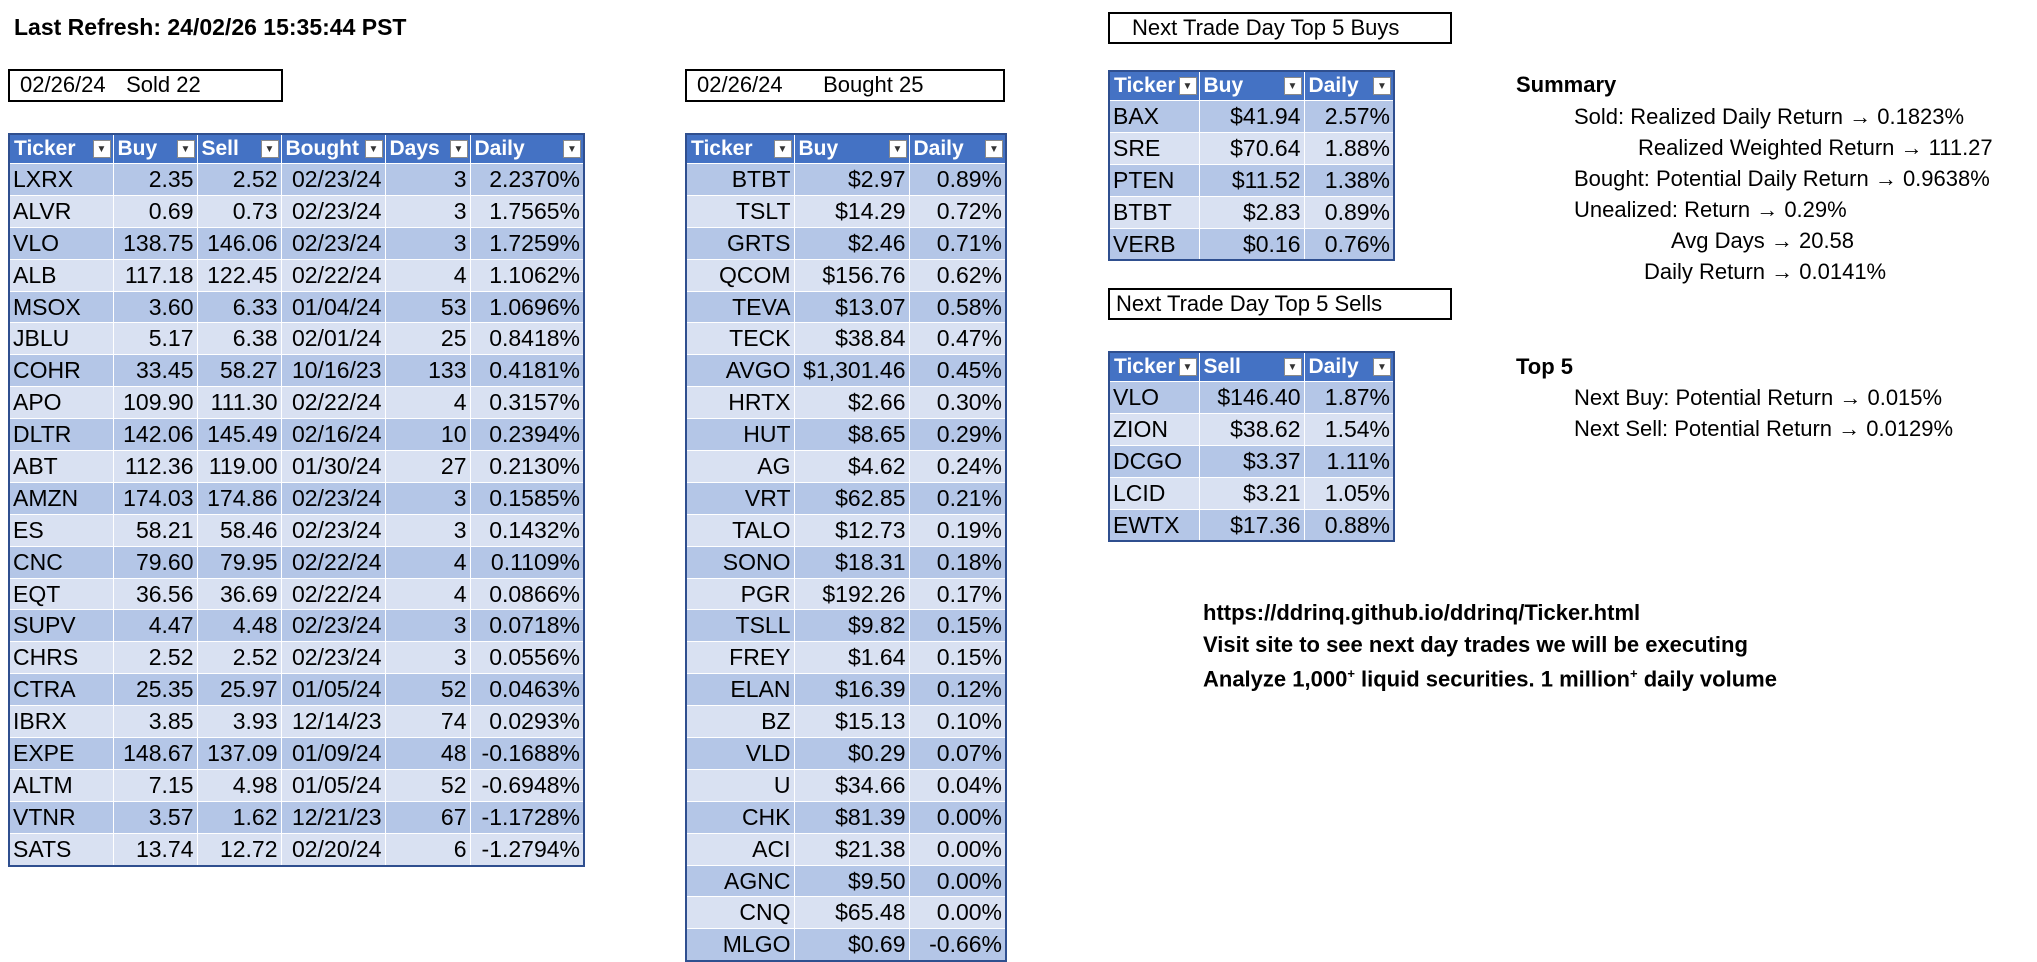 Image resolution: width=2037 pixels, height=962 pixels. What do you see at coordinates (527, 689) in the screenshot?
I see `cell-daily: 0.0463%` at bounding box center [527, 689].